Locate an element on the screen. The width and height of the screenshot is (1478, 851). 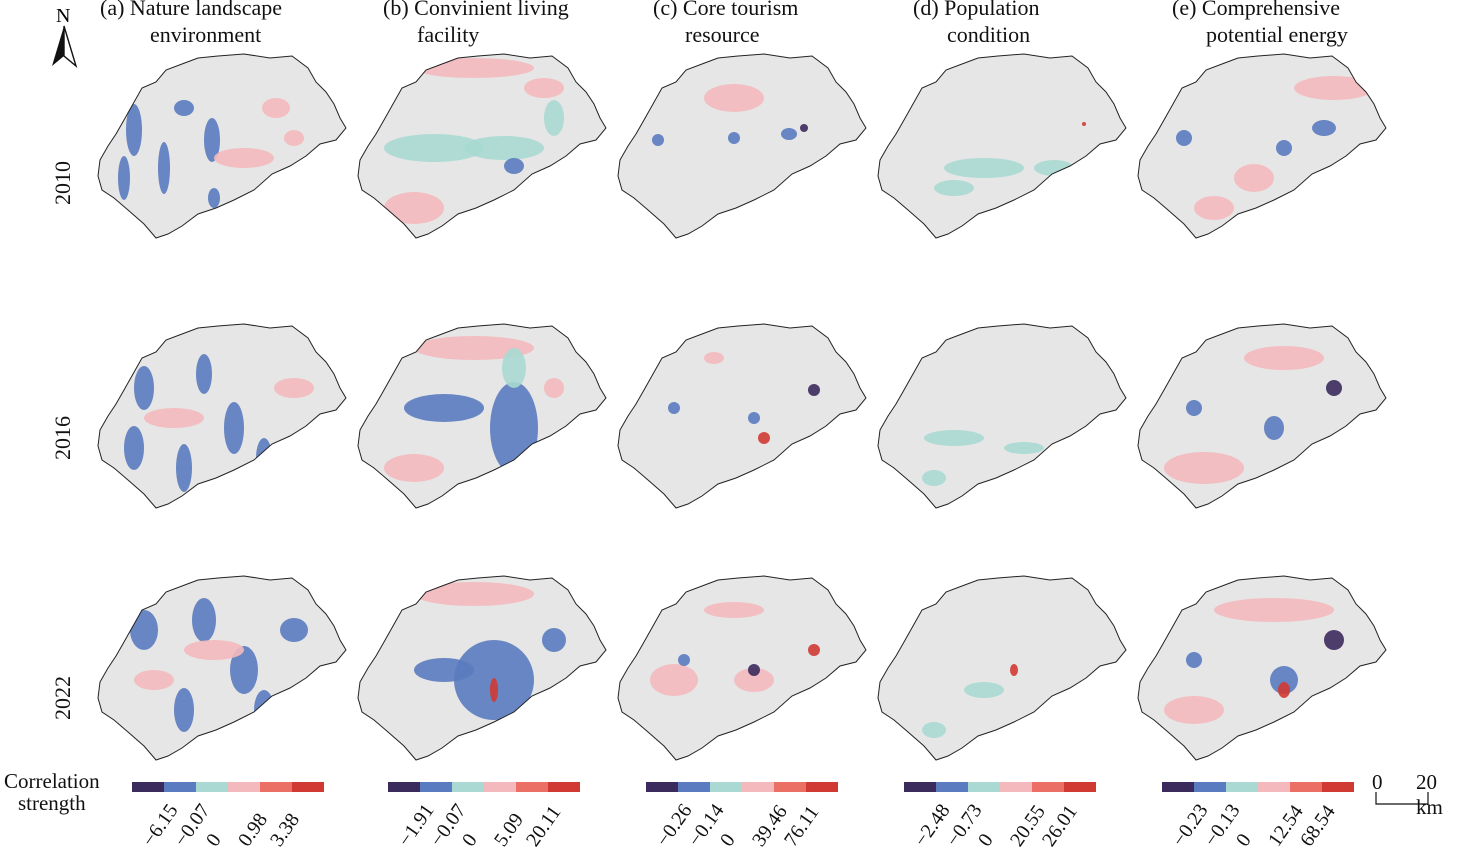
column-title-a: (a) Nature landscape environment is located at coordinates (191, 24).